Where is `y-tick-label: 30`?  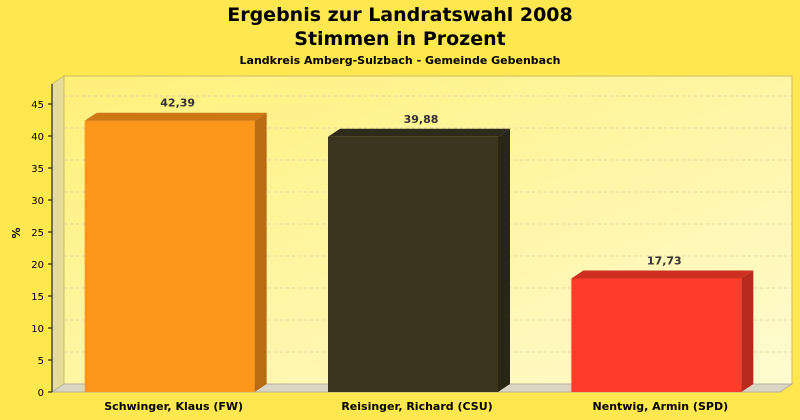 y-tick-label: 30 is located at coordinates (37, 201).